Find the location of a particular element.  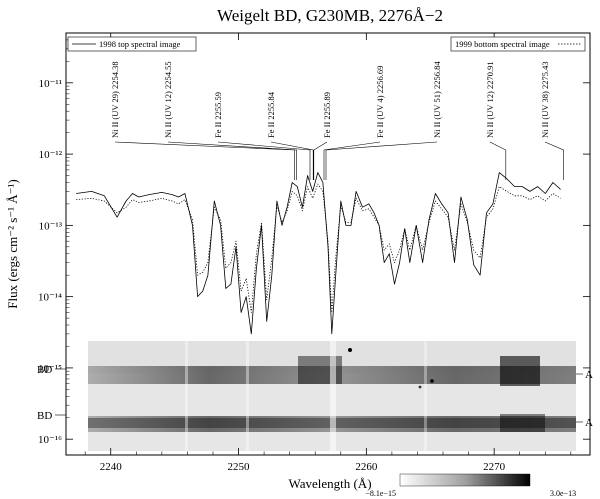

x-tick-label-2260: 2260 is located at coordinates (366, 467).